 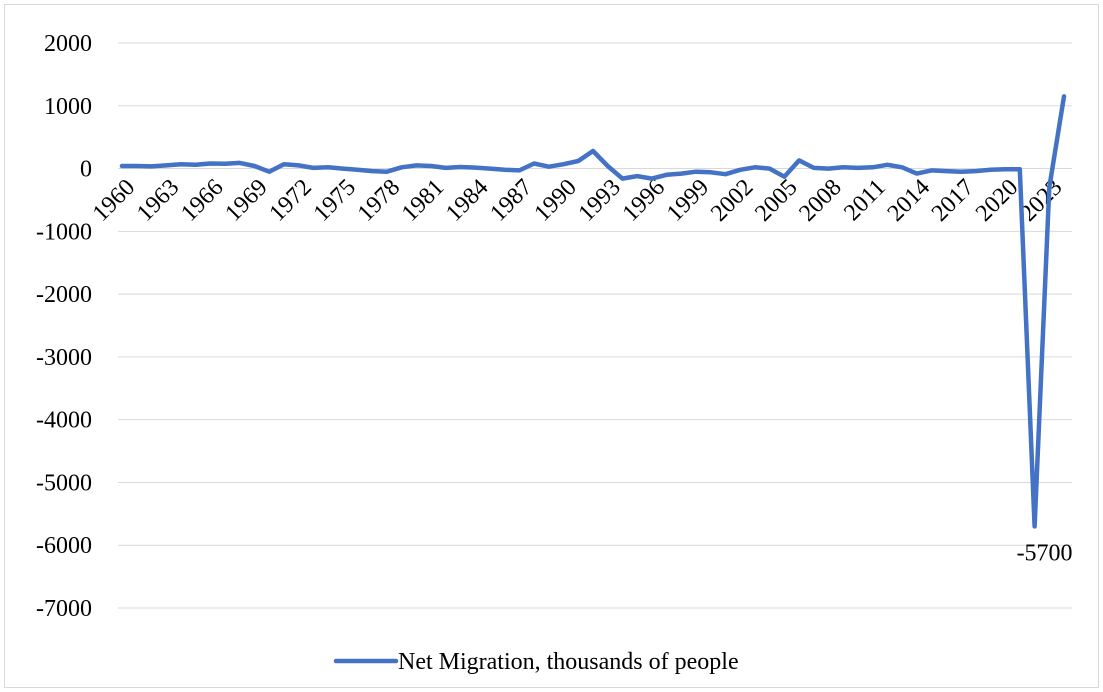 What do you see at coordinates (64, 232) in the screenshot?
I see `y-tick-label: -1000` at bounding box center [64, 232].